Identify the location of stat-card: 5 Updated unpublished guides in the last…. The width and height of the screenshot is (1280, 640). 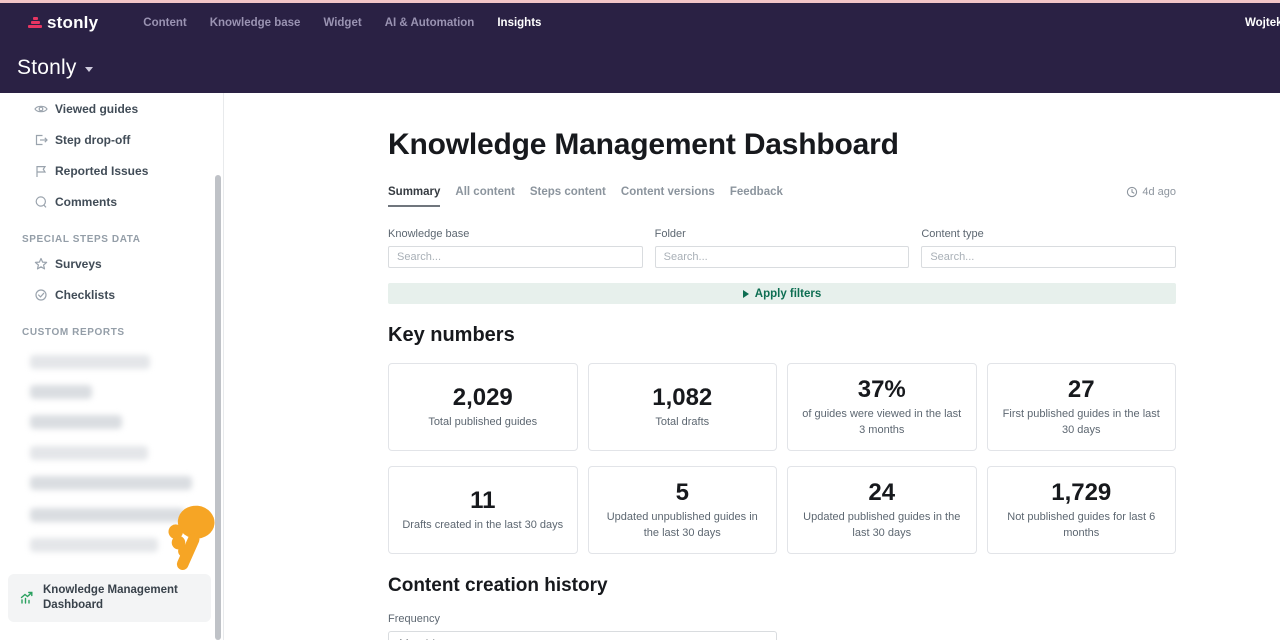
(682, 510).